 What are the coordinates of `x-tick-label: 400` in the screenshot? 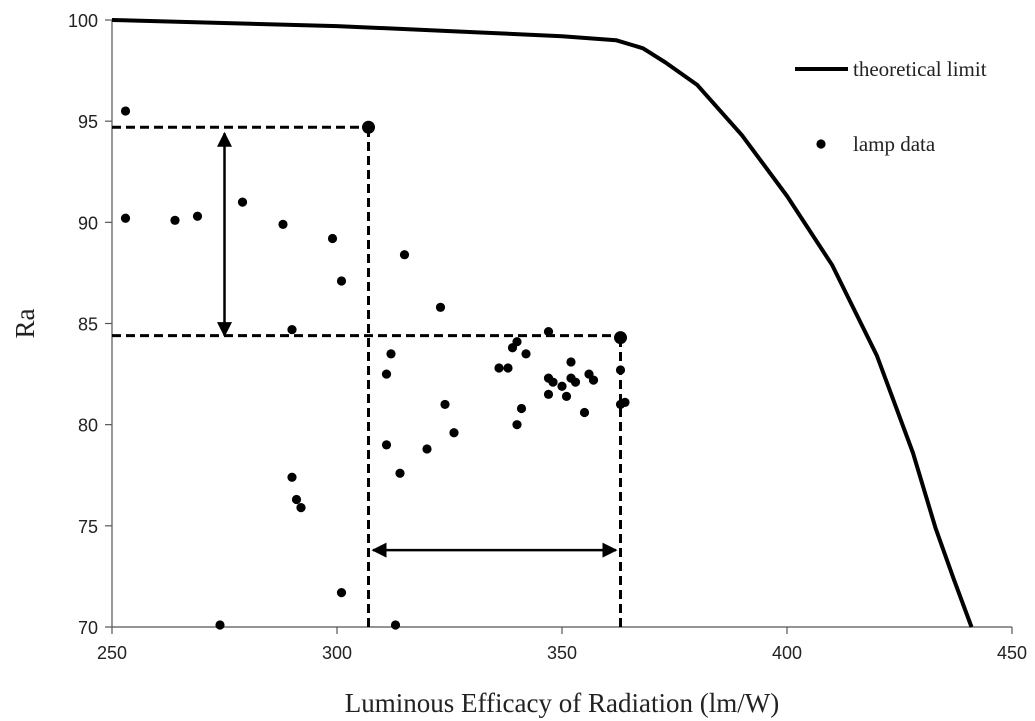 It's located at (787, 653).